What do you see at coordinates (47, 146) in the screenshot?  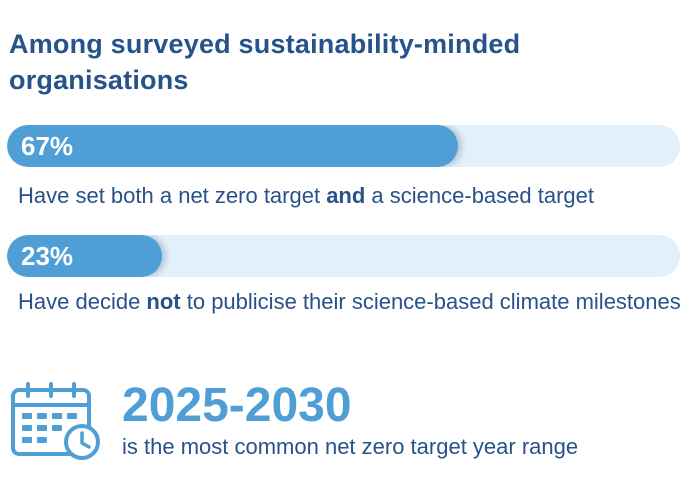 I see `bar-value-label-1: 67%` at bounding box center [47, 146].